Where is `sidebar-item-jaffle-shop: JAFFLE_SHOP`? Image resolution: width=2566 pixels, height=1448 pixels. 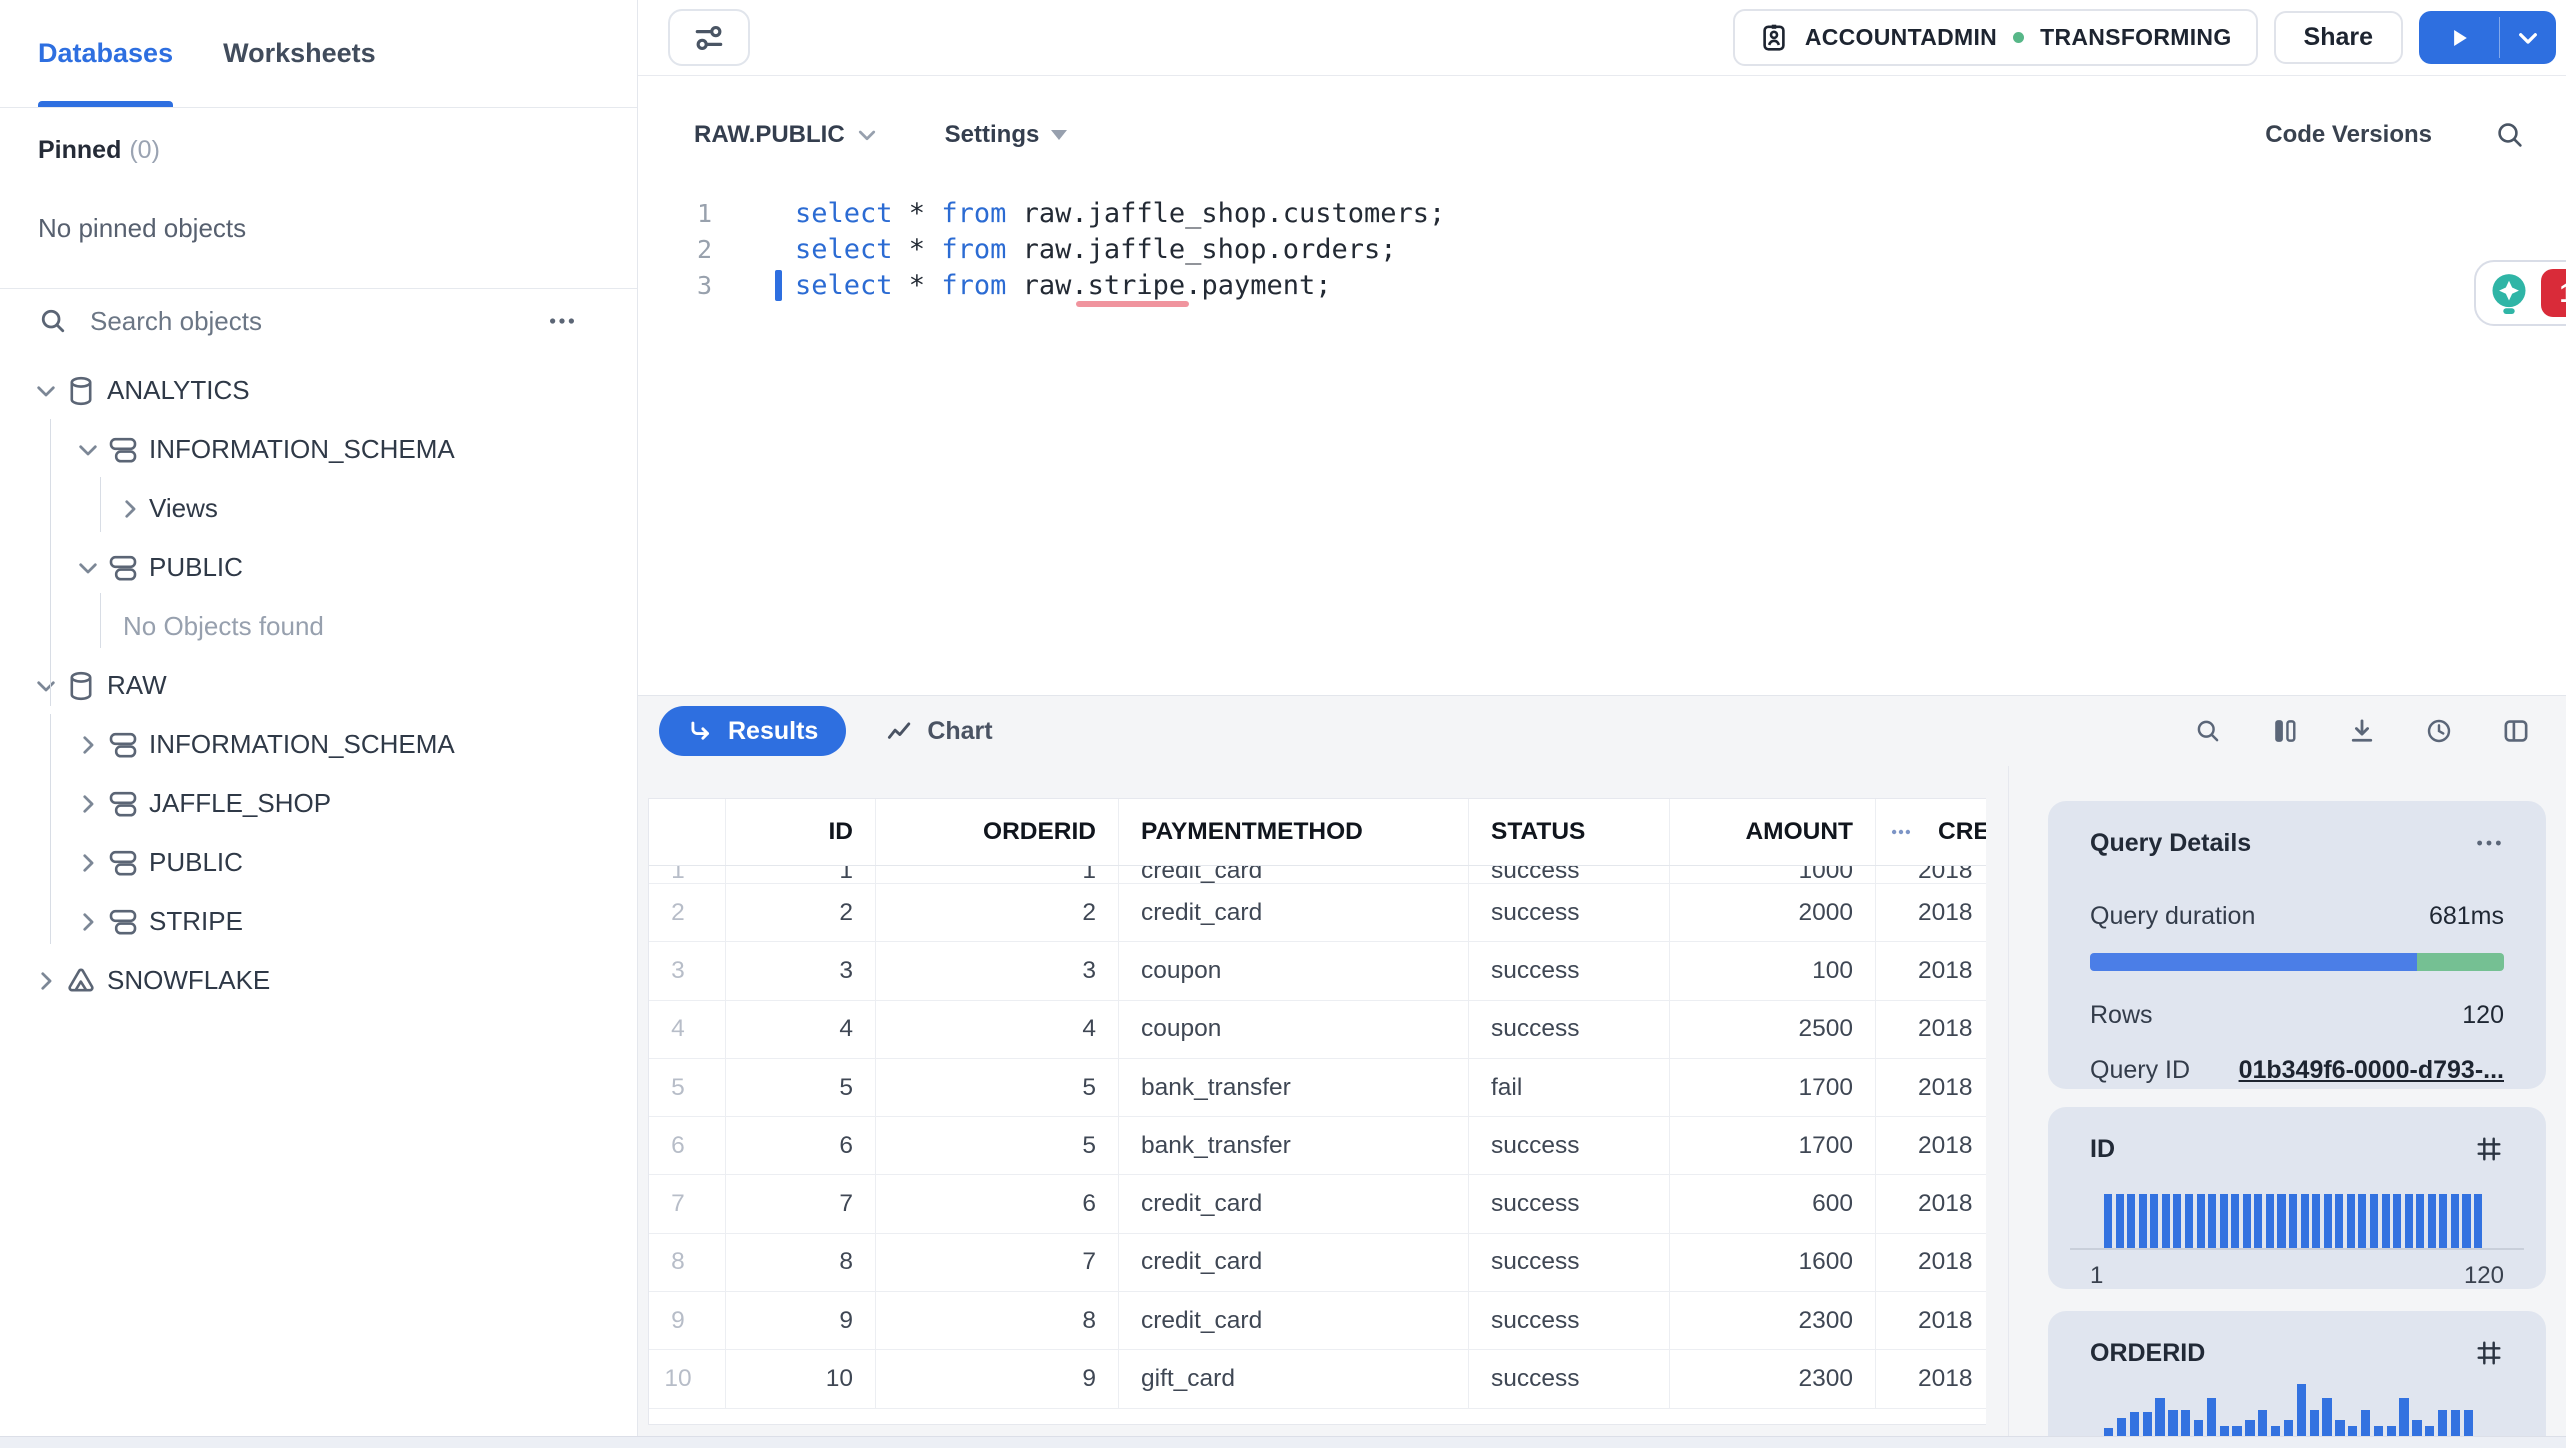 sidebar-item-jaffle-shop: JAFFLE_SHOP is located at coordinates (318, 803).